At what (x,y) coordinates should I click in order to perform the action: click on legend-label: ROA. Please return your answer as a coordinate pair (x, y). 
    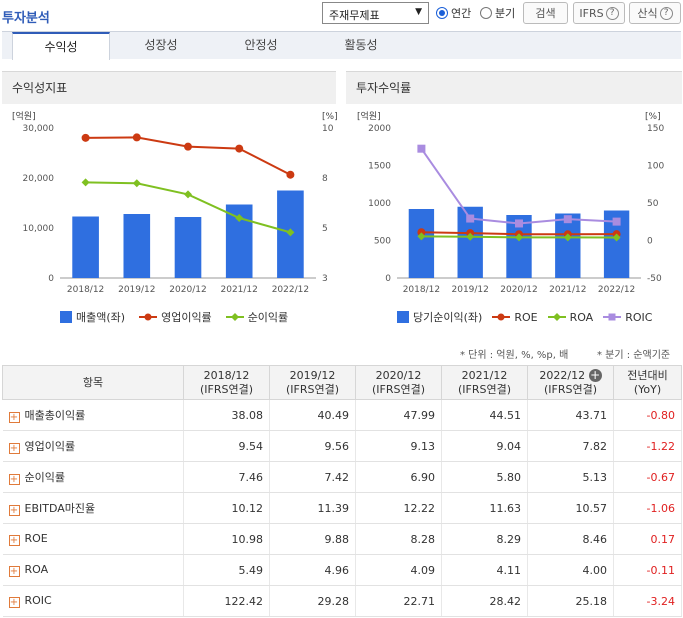
    Looking at the image, I should click on (581, 317).